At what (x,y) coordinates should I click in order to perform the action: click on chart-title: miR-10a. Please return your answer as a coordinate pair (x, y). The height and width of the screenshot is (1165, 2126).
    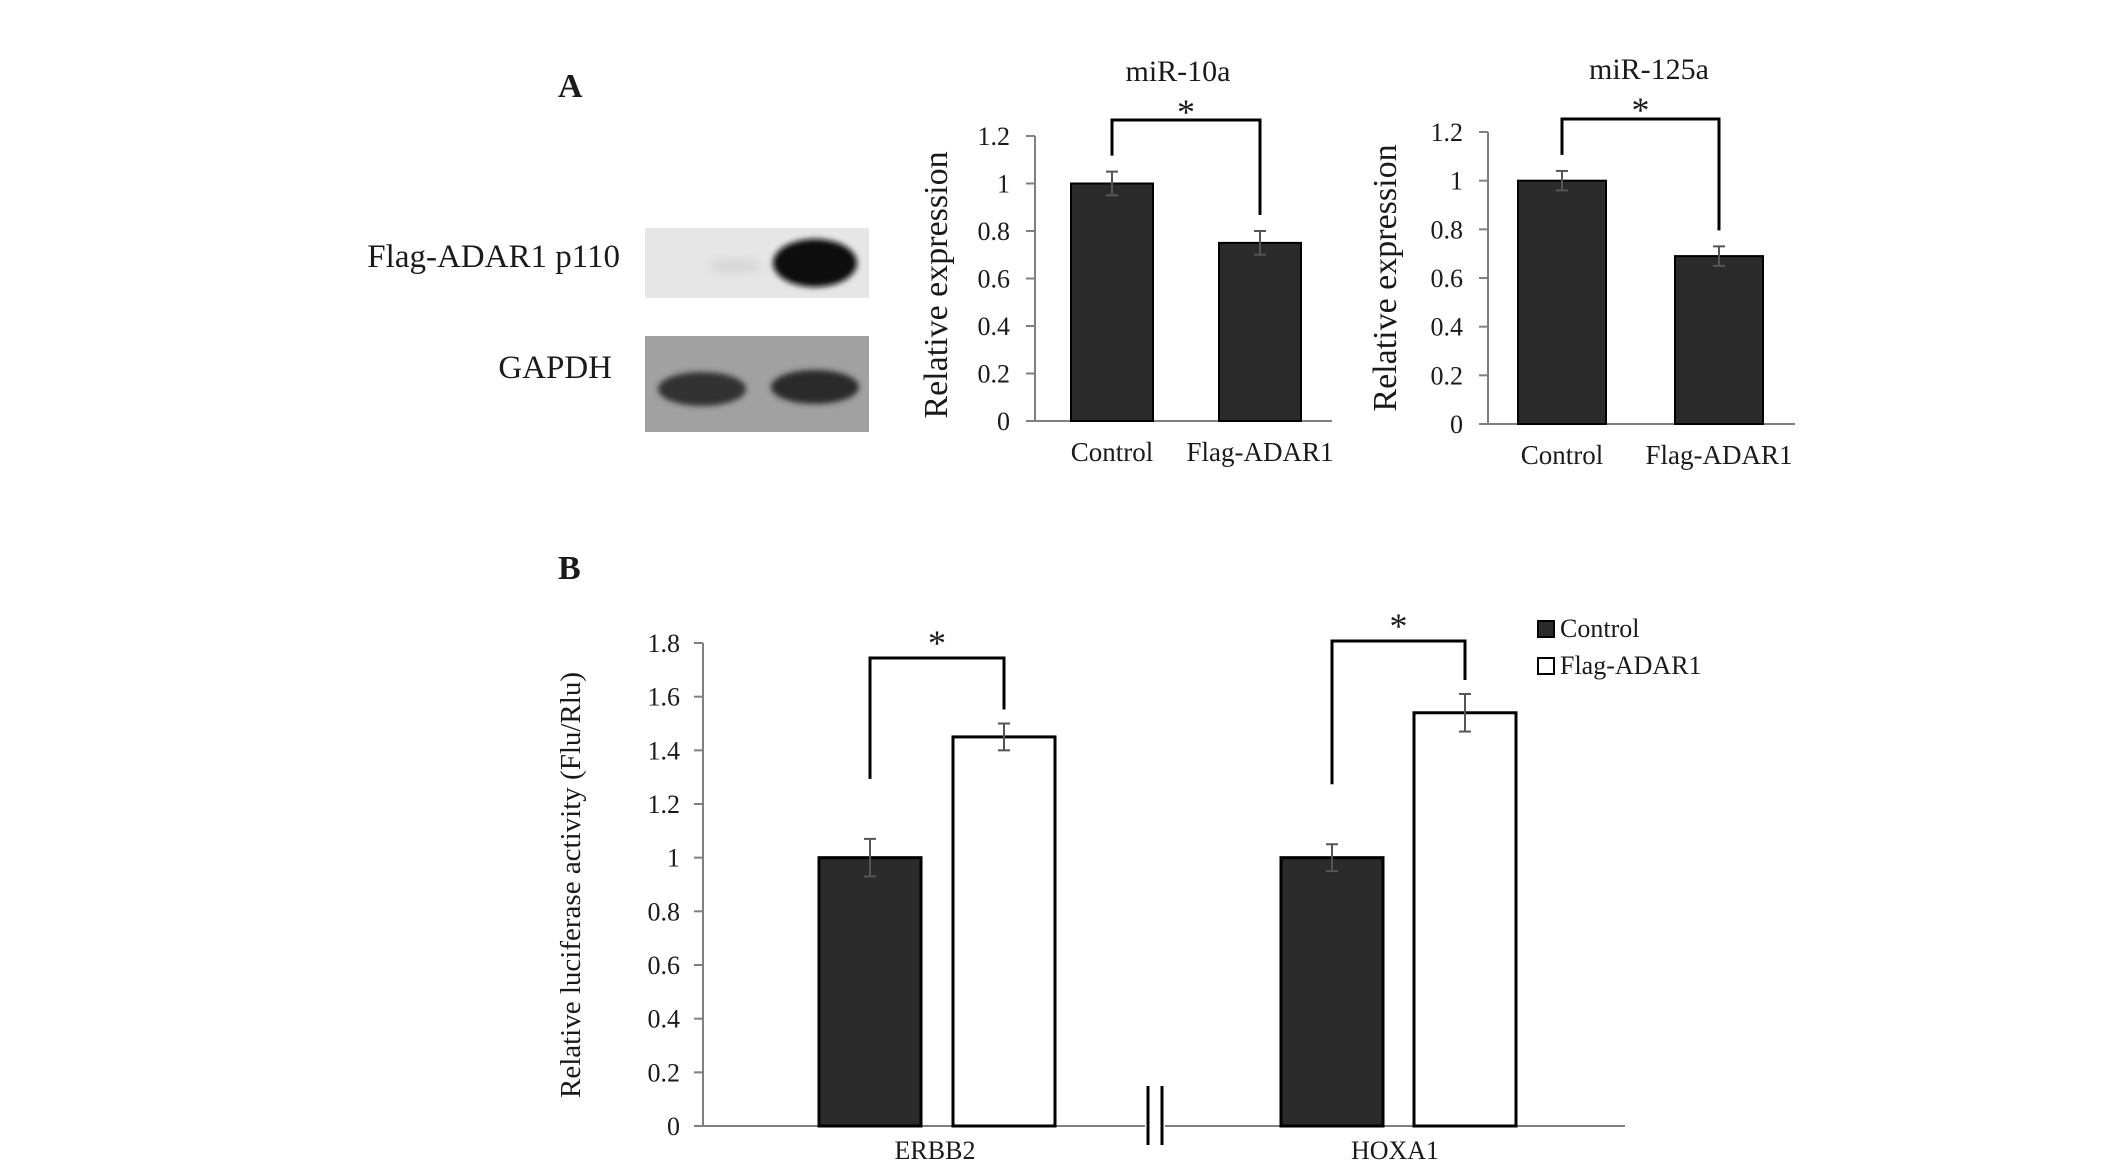
    Looking at the image, I should click on (1178, 71).